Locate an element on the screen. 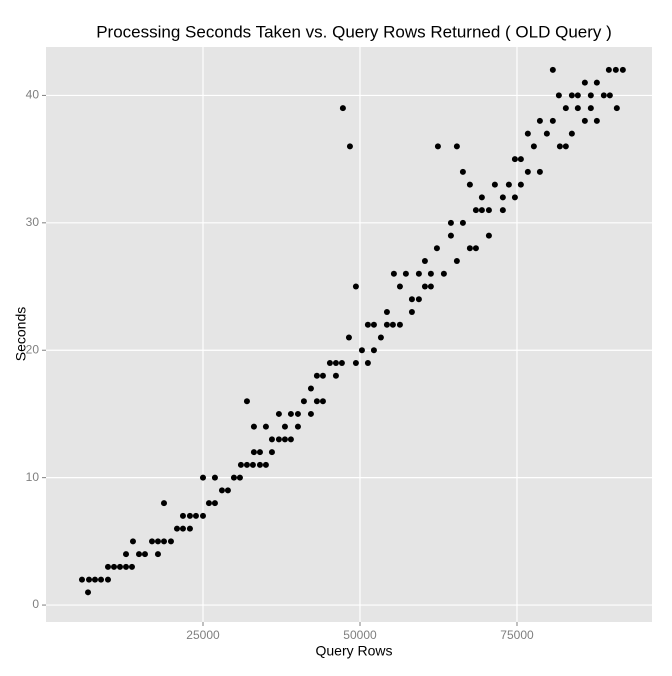 Image resolution: width=672 pixels, height=676 pixels. x-tick-label: 25000 is located at coordinates (203, 635).